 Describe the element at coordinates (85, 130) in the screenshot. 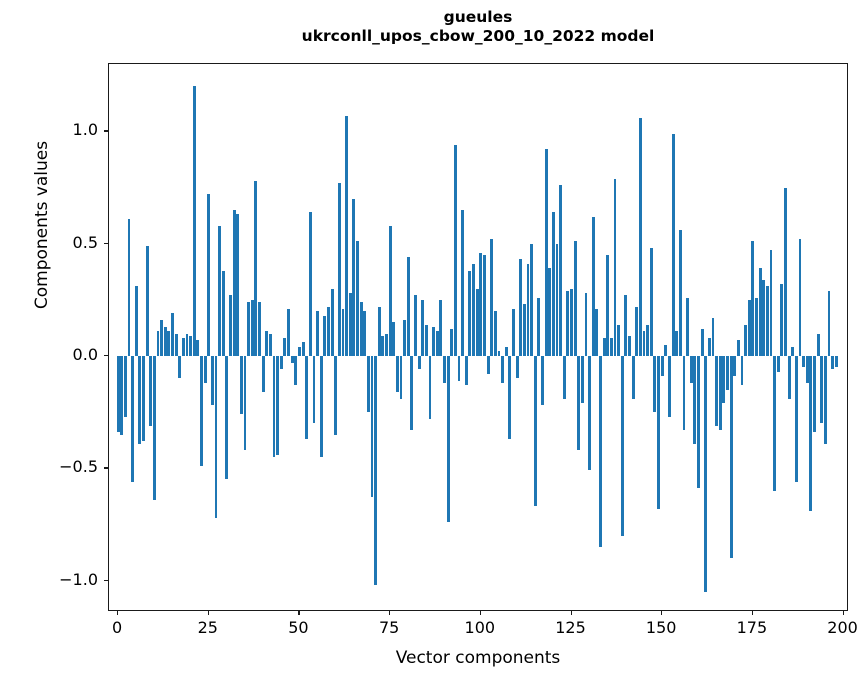

I see `y-tick-label: 1.0` at that location.